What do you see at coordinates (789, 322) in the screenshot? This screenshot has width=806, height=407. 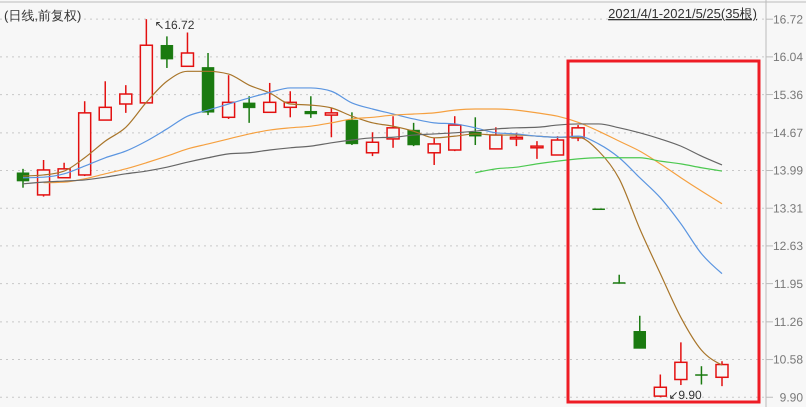 I see `y-tick-label: 11.26` at bounding box center [789, 322].